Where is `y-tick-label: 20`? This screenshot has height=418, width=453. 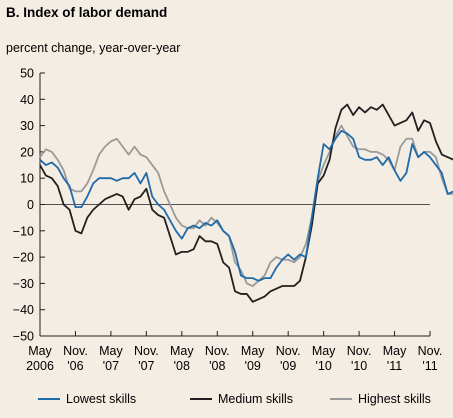
y-tick-label: 20 is located at coordinates (27, 152).